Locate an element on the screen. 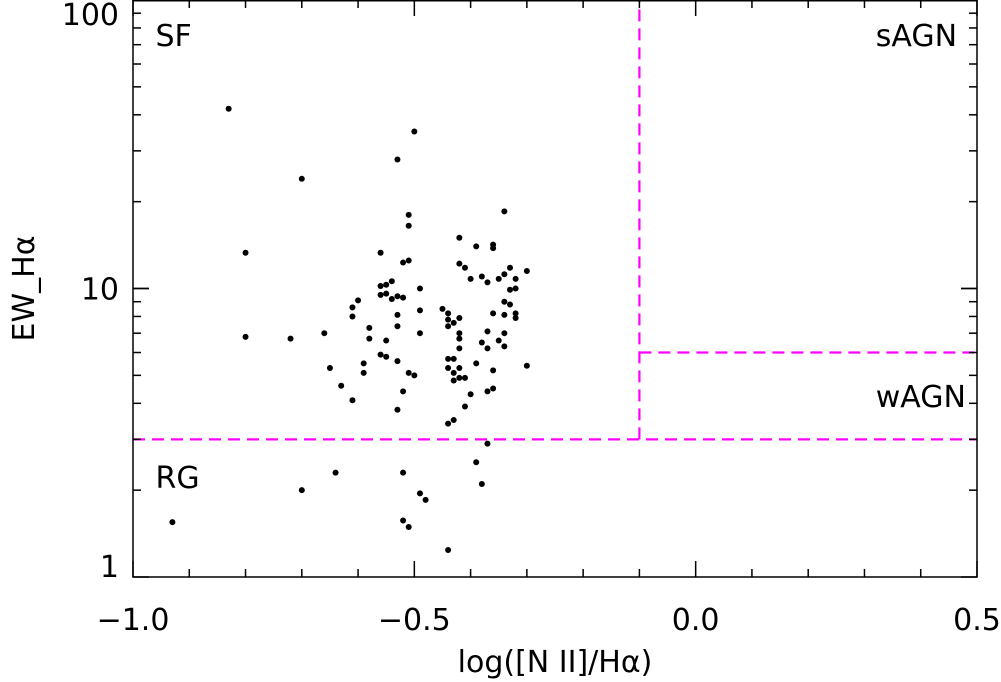 The height and width of the screenshot is (682, 1001). region-label: SF is located at coordinates (174, 36).